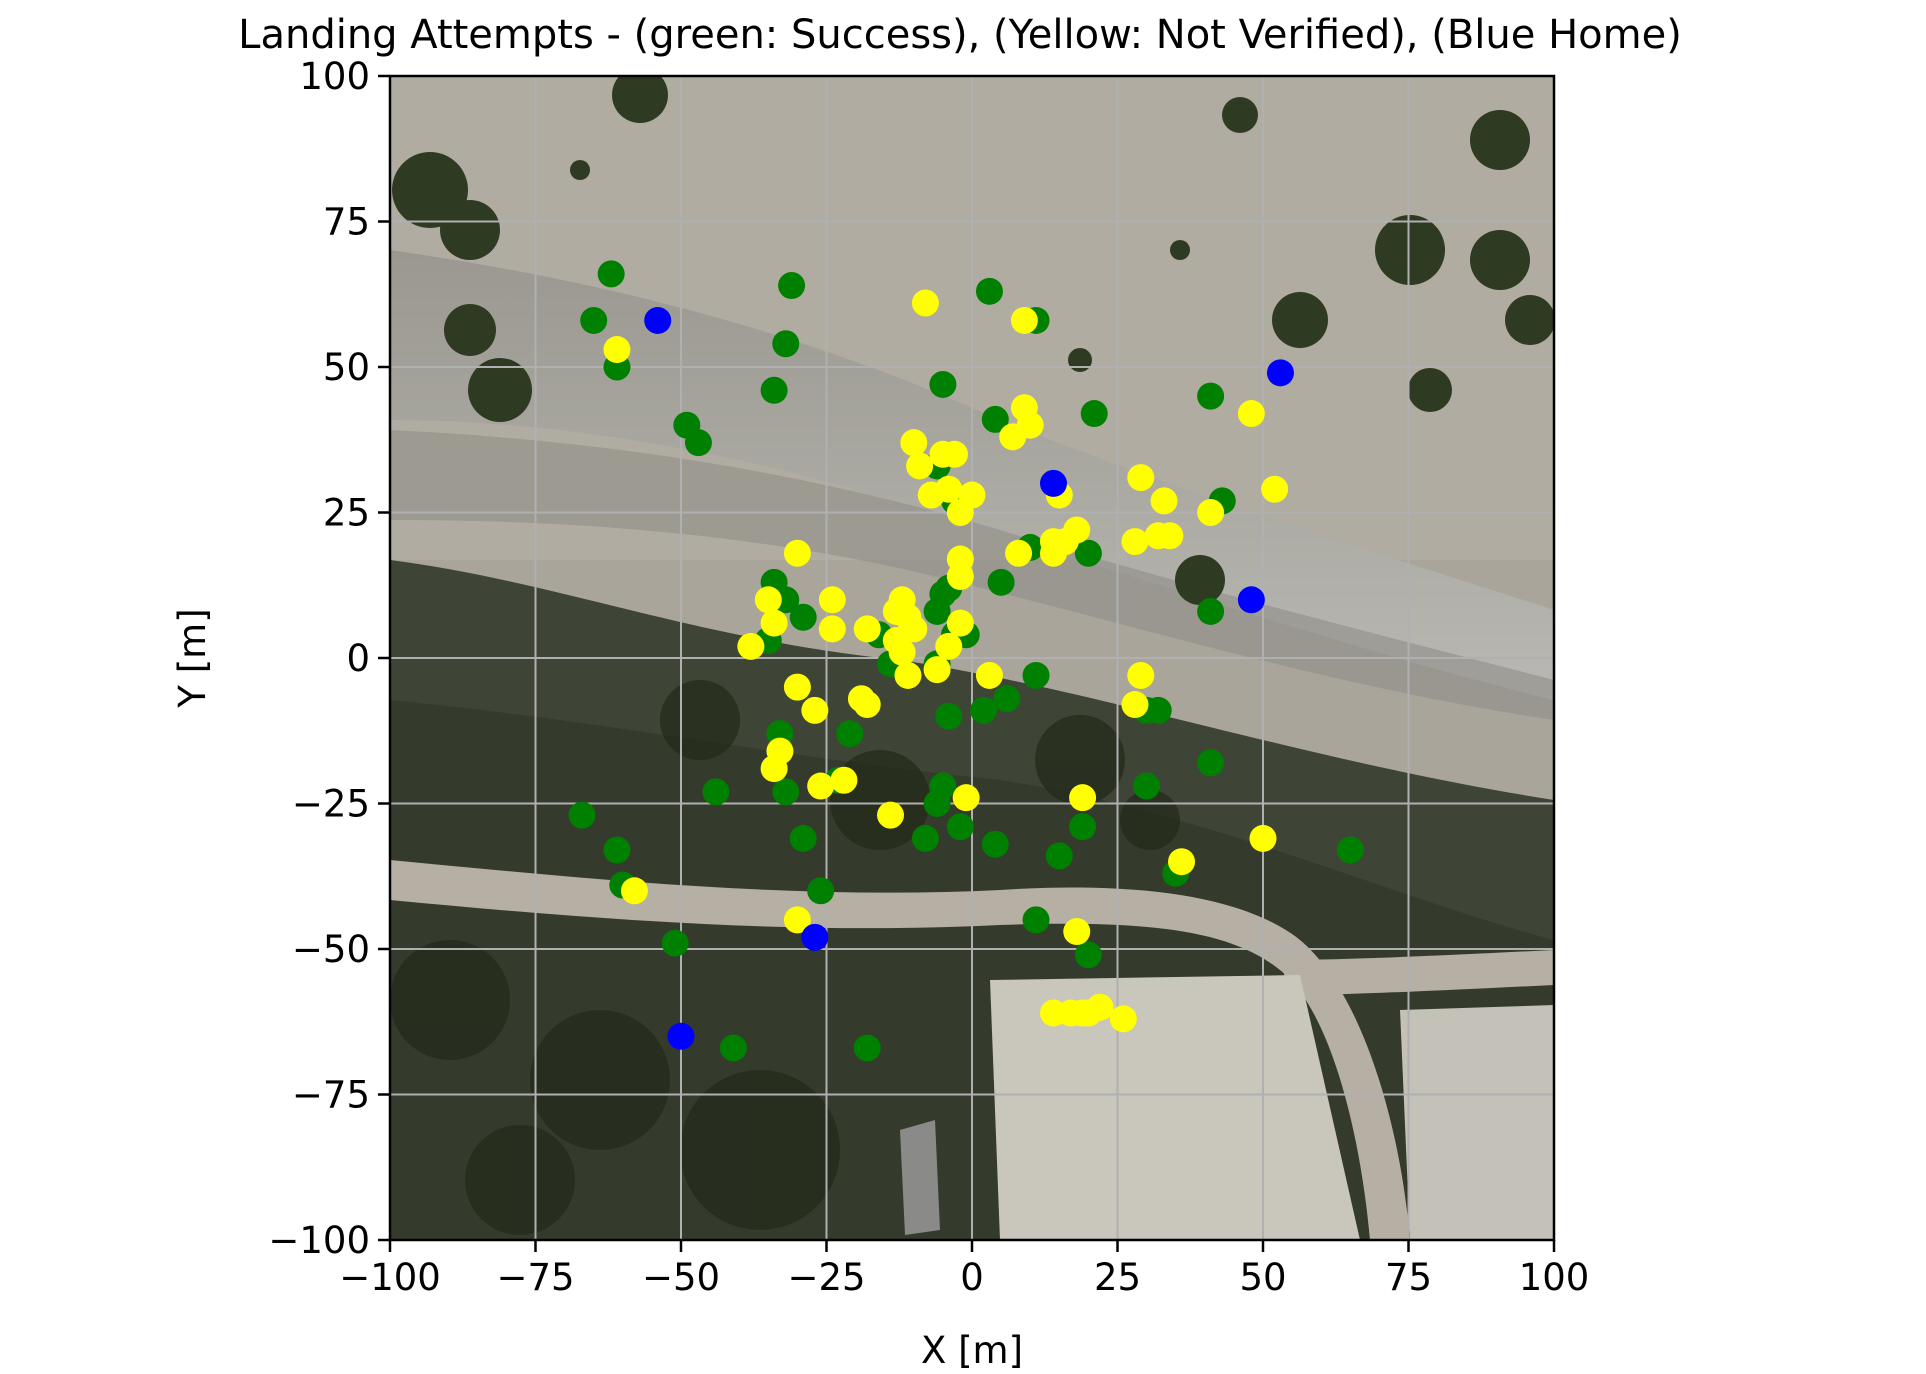 This screenshot has width=1926, height=1374. What do you see at coordinates (331, 1095) in the screenshot?
I see `y-tick-label-1: −75` at bounding box center [331, 1095].